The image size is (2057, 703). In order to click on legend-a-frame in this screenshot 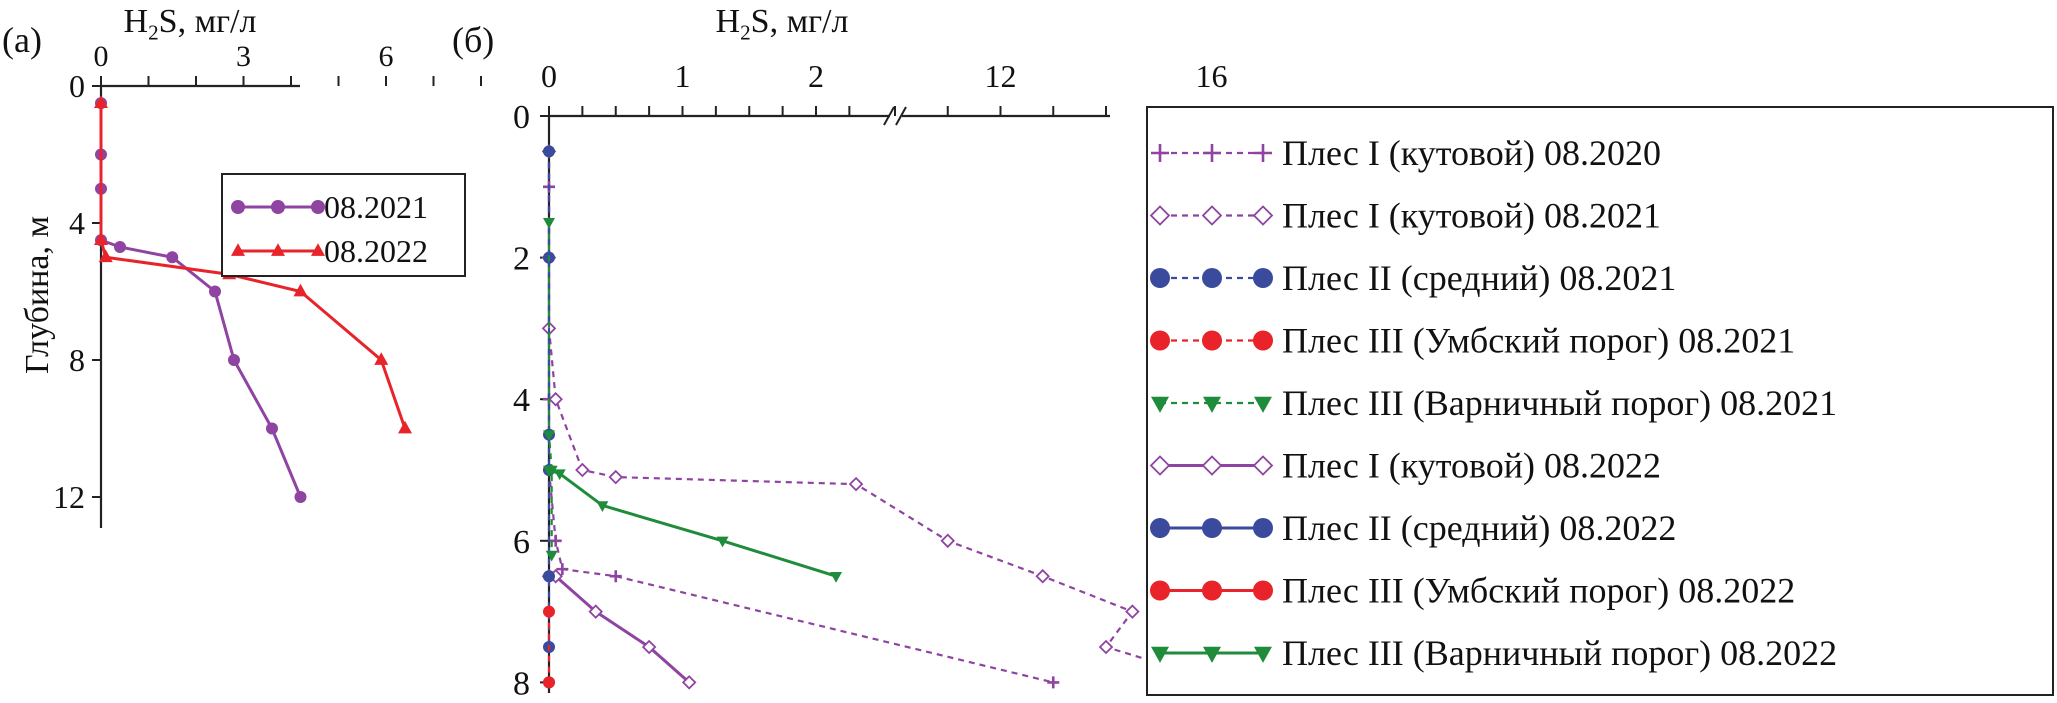, I will do `click(343, 225)`.